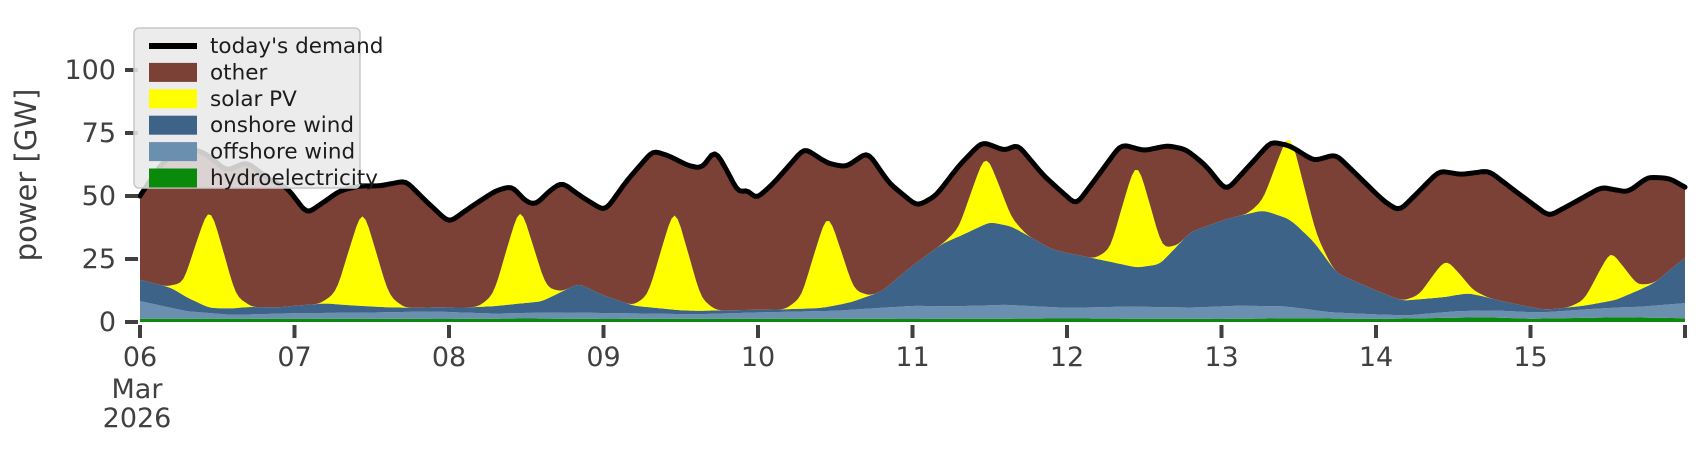 This screenshot has height=460, width=1706. Describe the element at coordinates (758, 357) in the screenshot. I see `x-tick-label: 10` at that location.